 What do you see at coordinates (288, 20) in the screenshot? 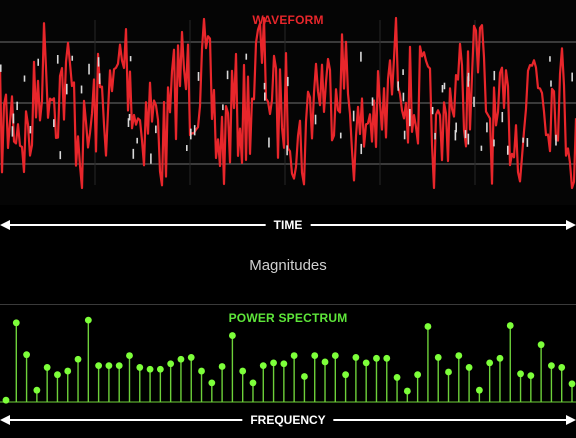
I see `waveform-title: WAVEFORM` at bounding box center [288, 20].